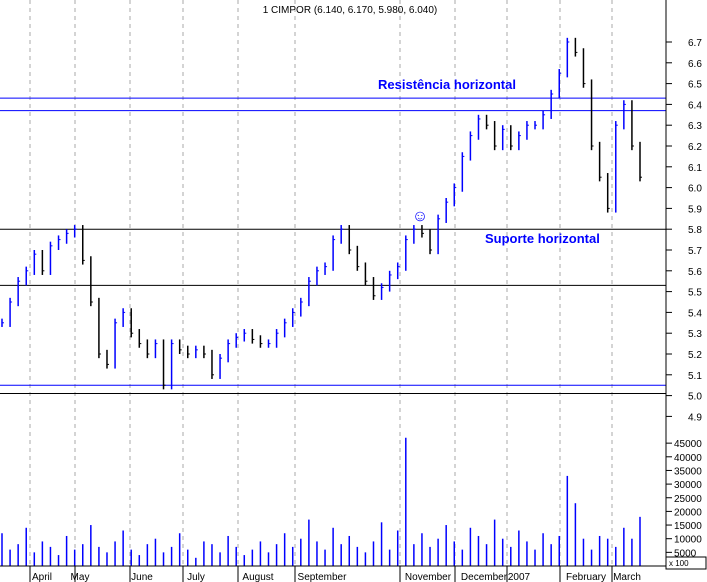  I want to click on x-tick-label: 2007, so click(519, 577).